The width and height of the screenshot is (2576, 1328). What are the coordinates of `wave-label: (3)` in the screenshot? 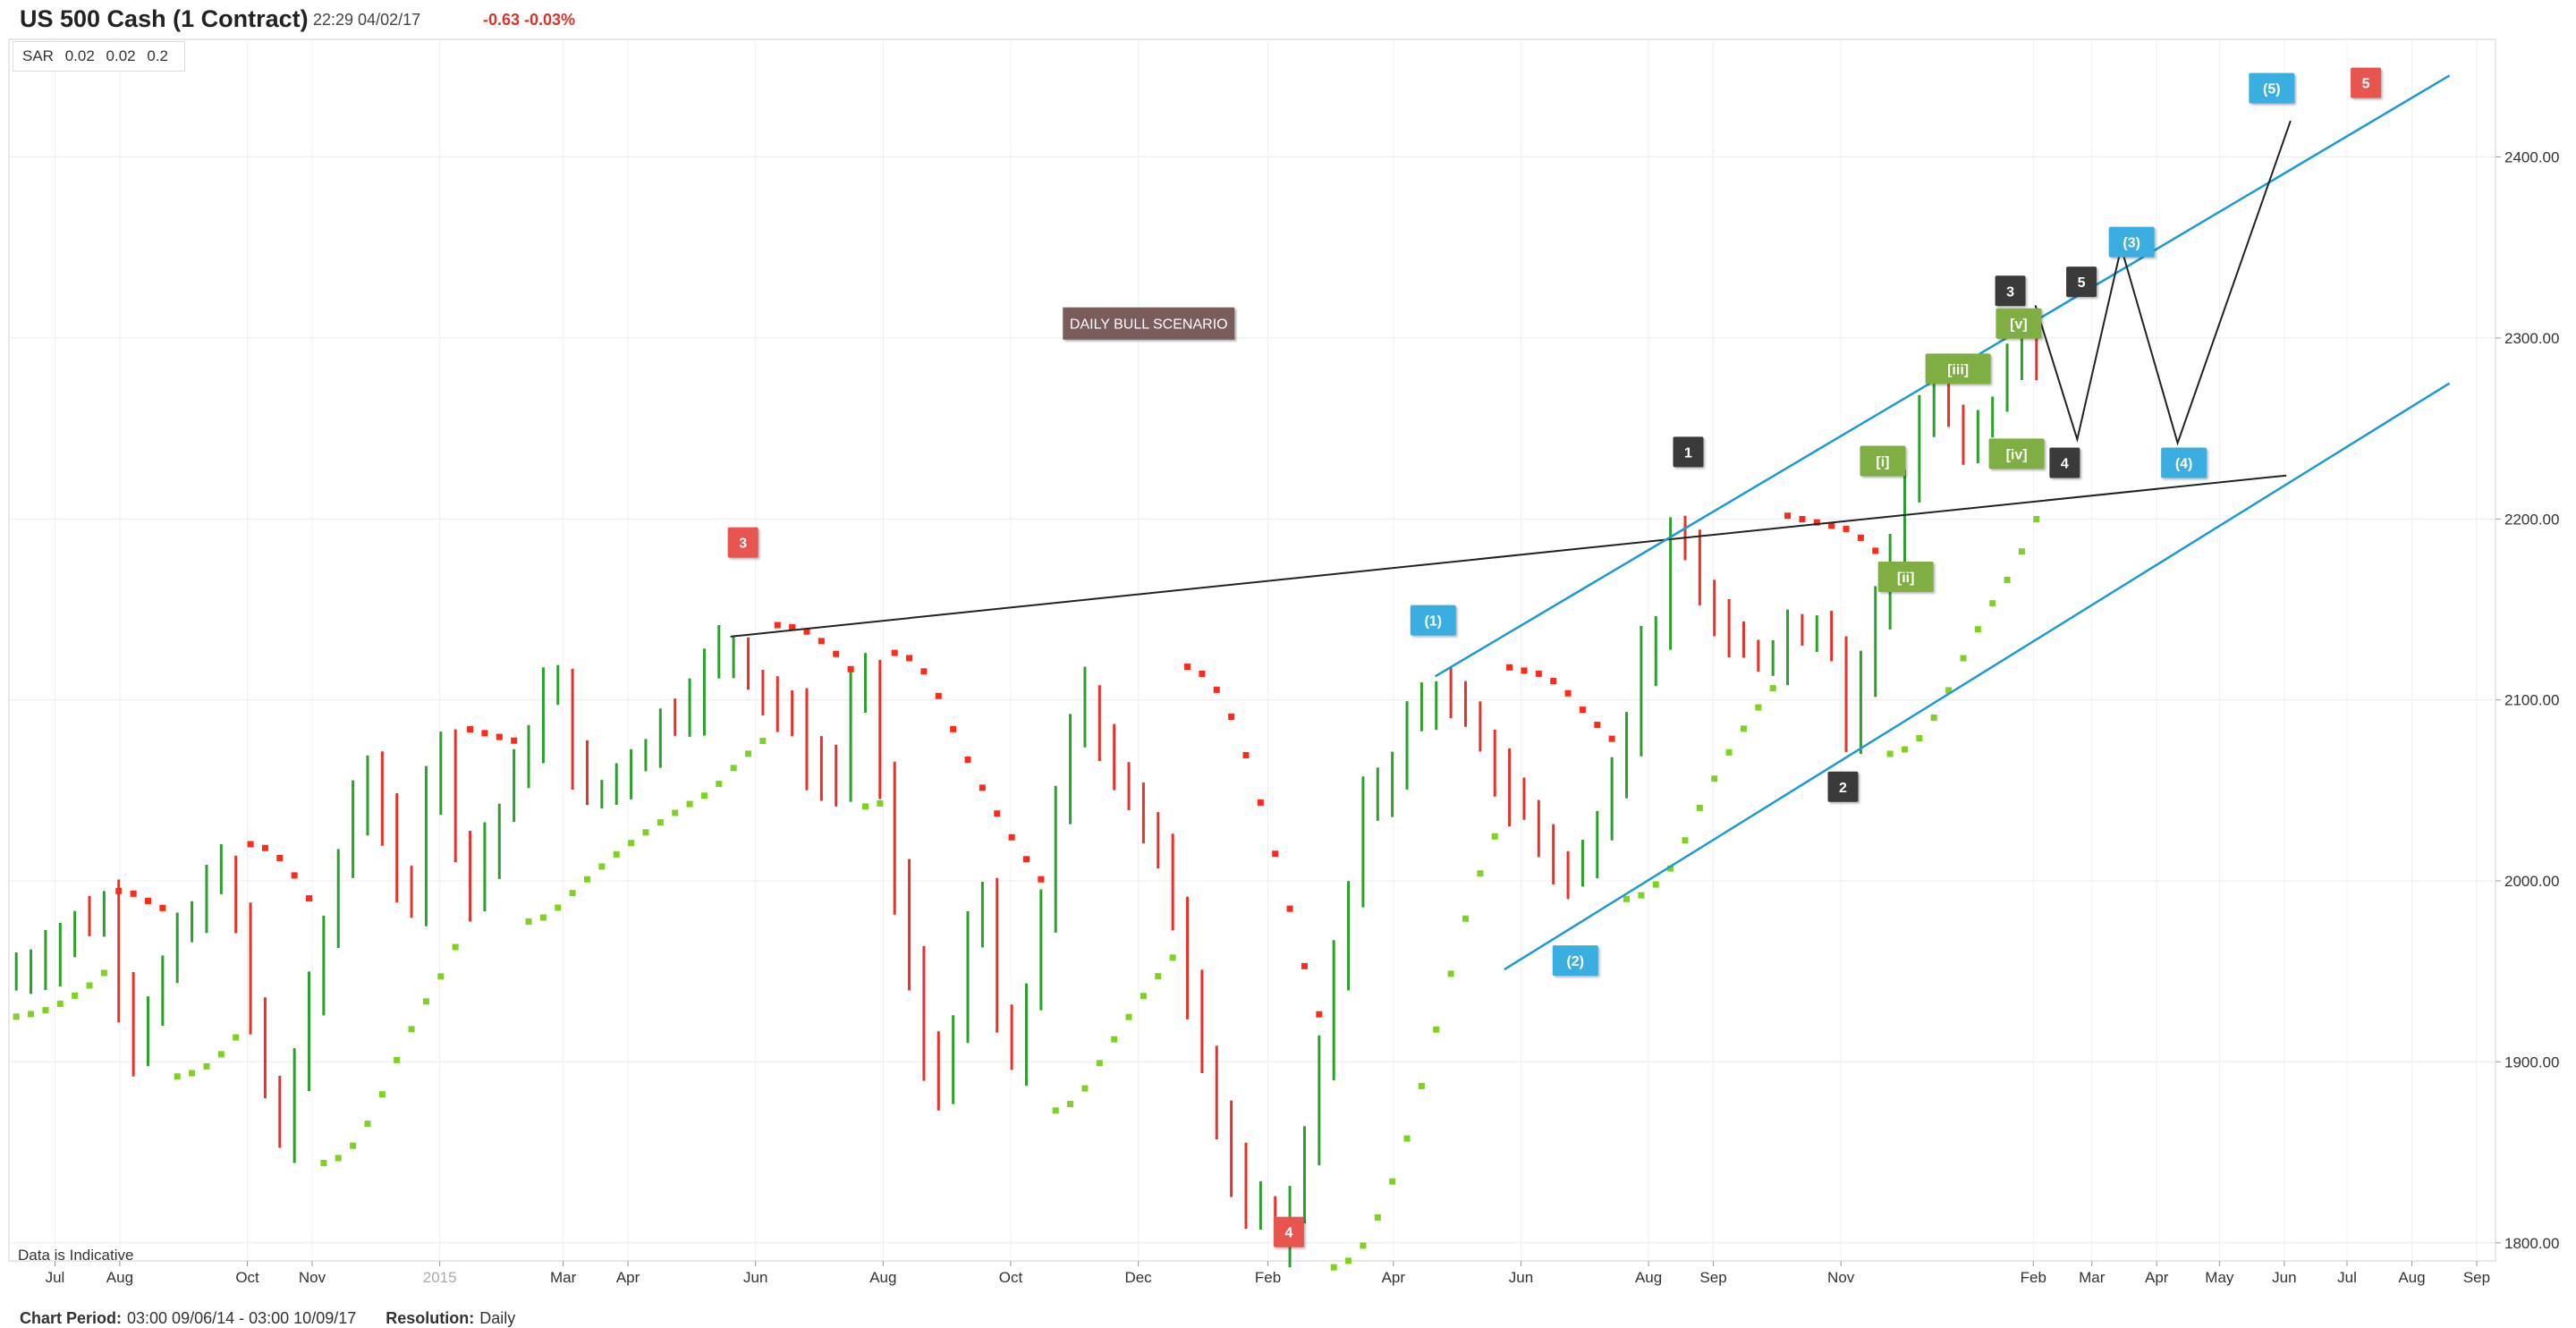 It's located at (2131, 242).